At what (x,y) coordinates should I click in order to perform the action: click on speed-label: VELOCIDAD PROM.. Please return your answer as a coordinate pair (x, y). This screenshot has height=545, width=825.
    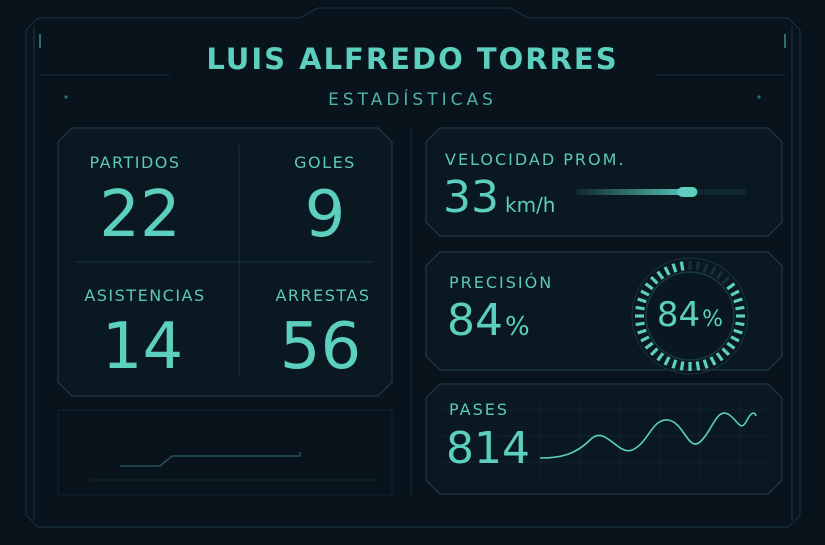
    Looking at the image, I should click on (535, 159).